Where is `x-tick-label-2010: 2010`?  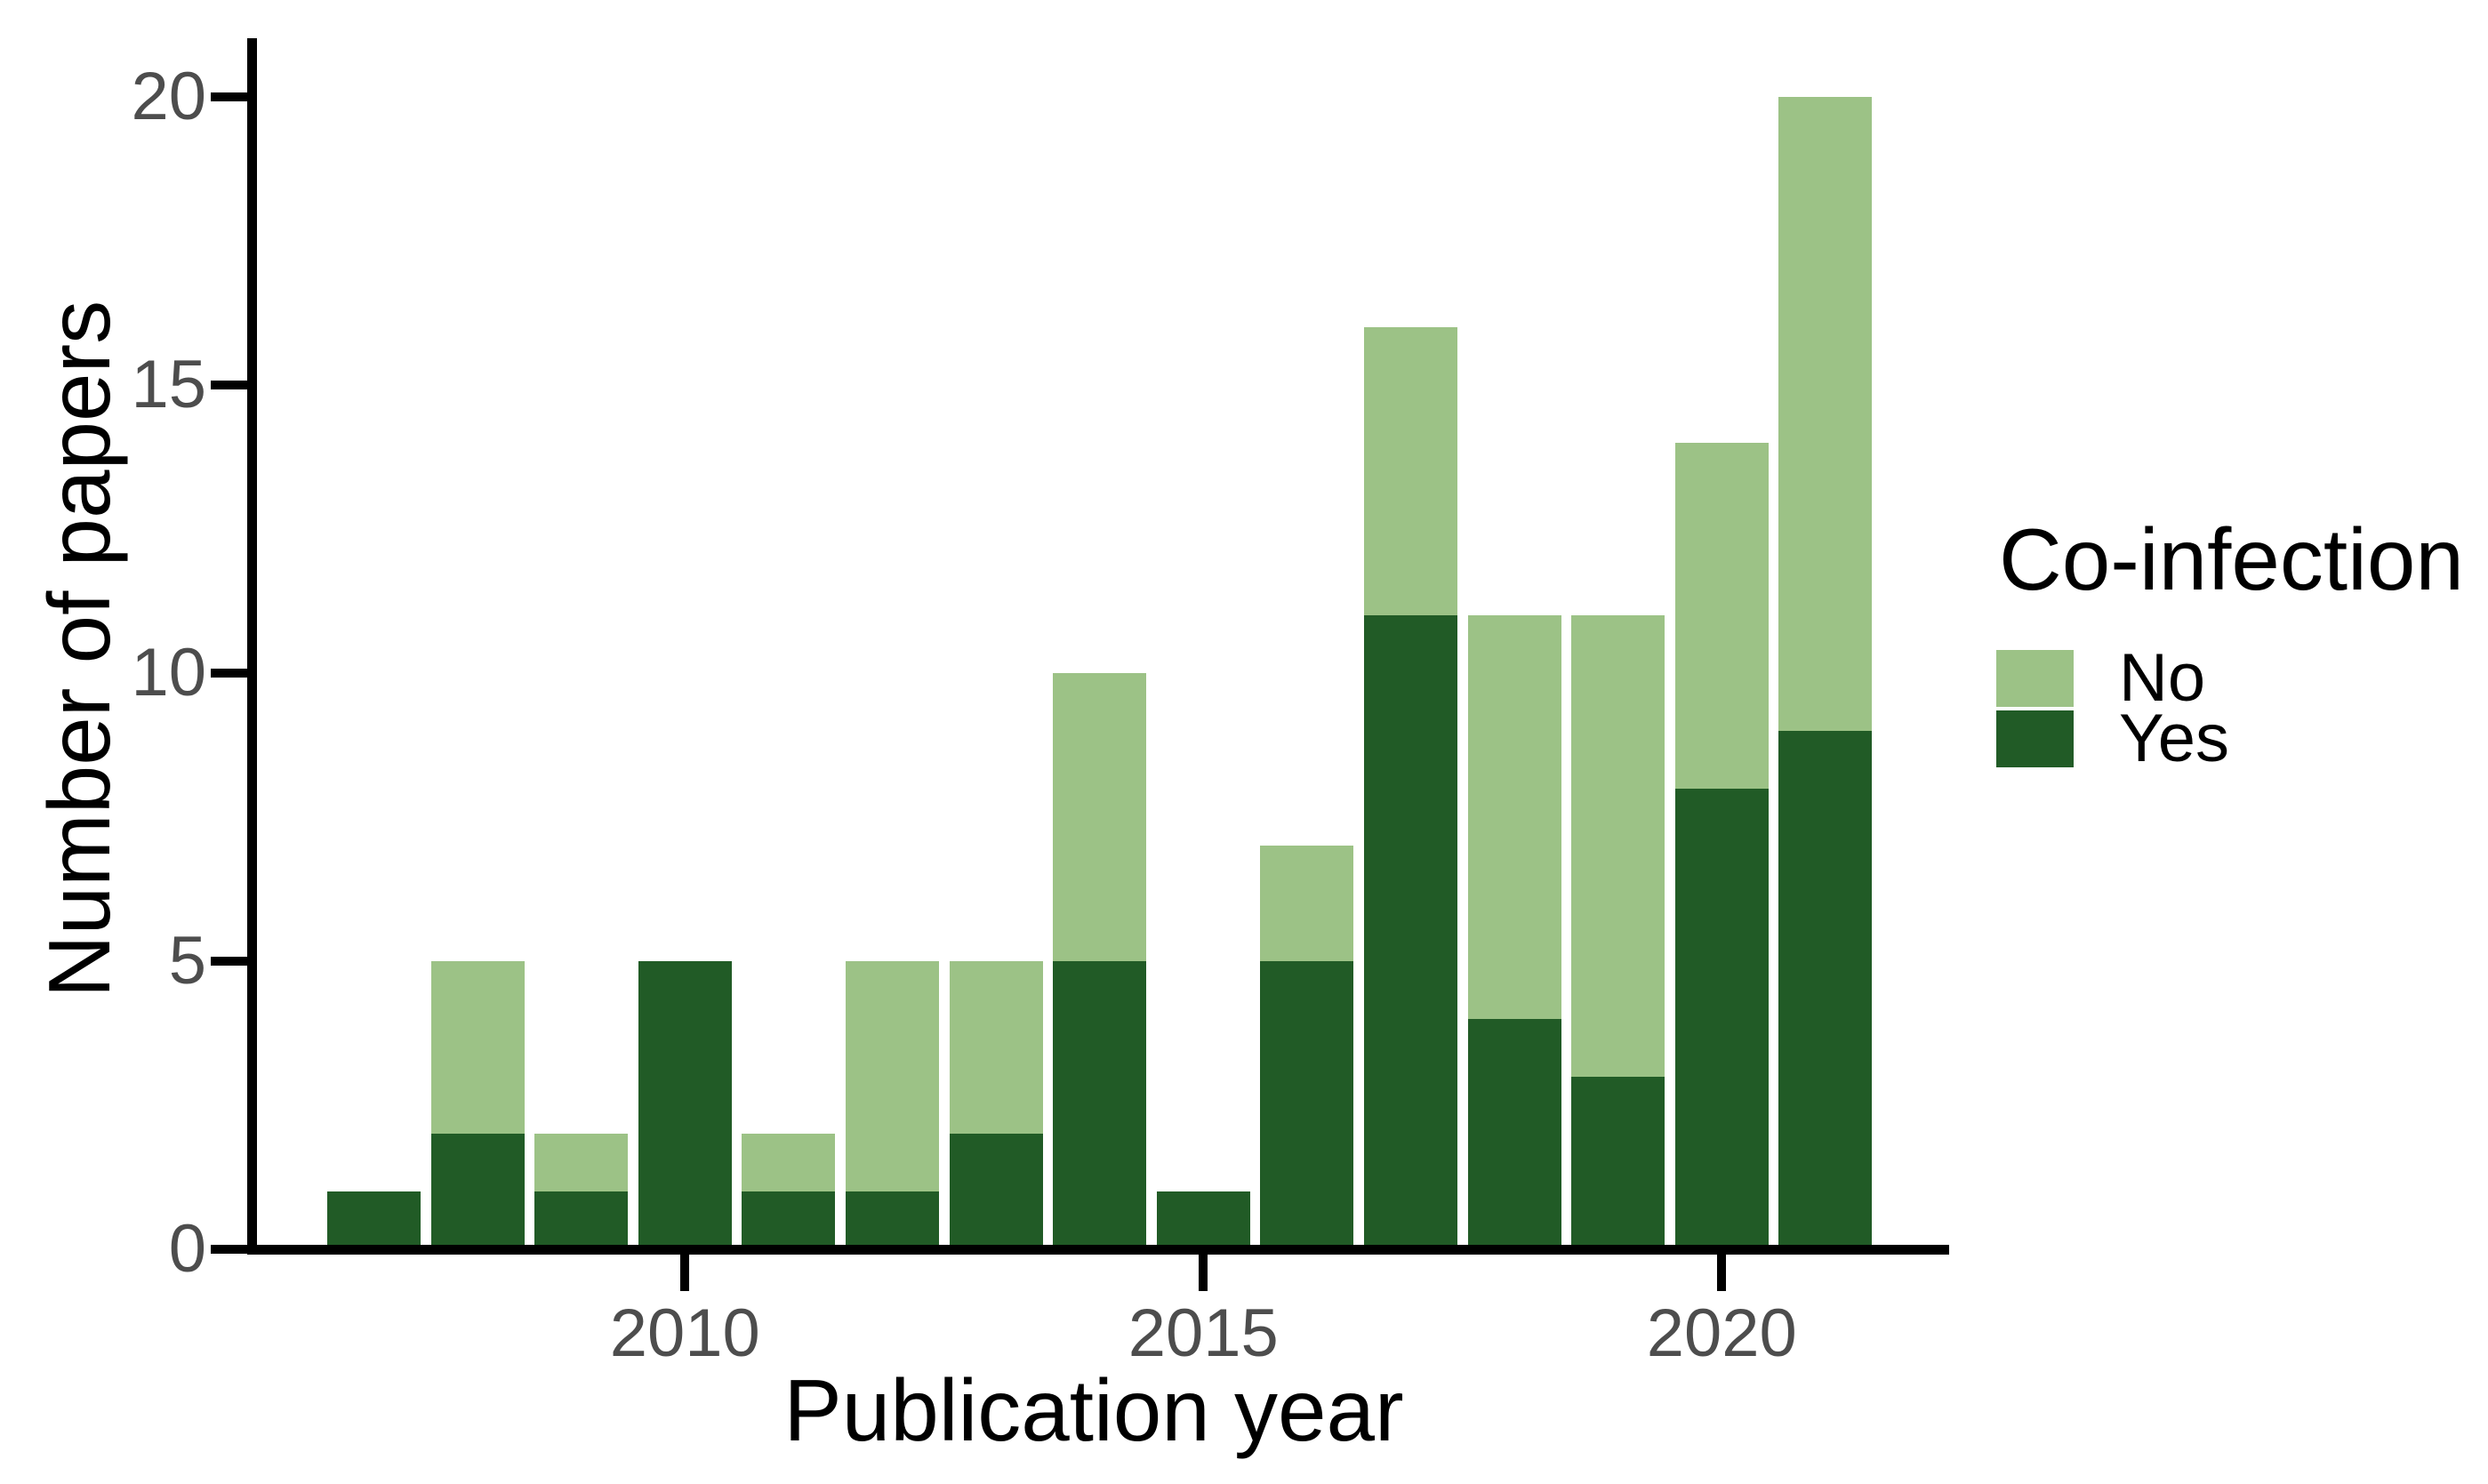
x-tick-label-2010: 2010 is located at coordinates (684, 1333).